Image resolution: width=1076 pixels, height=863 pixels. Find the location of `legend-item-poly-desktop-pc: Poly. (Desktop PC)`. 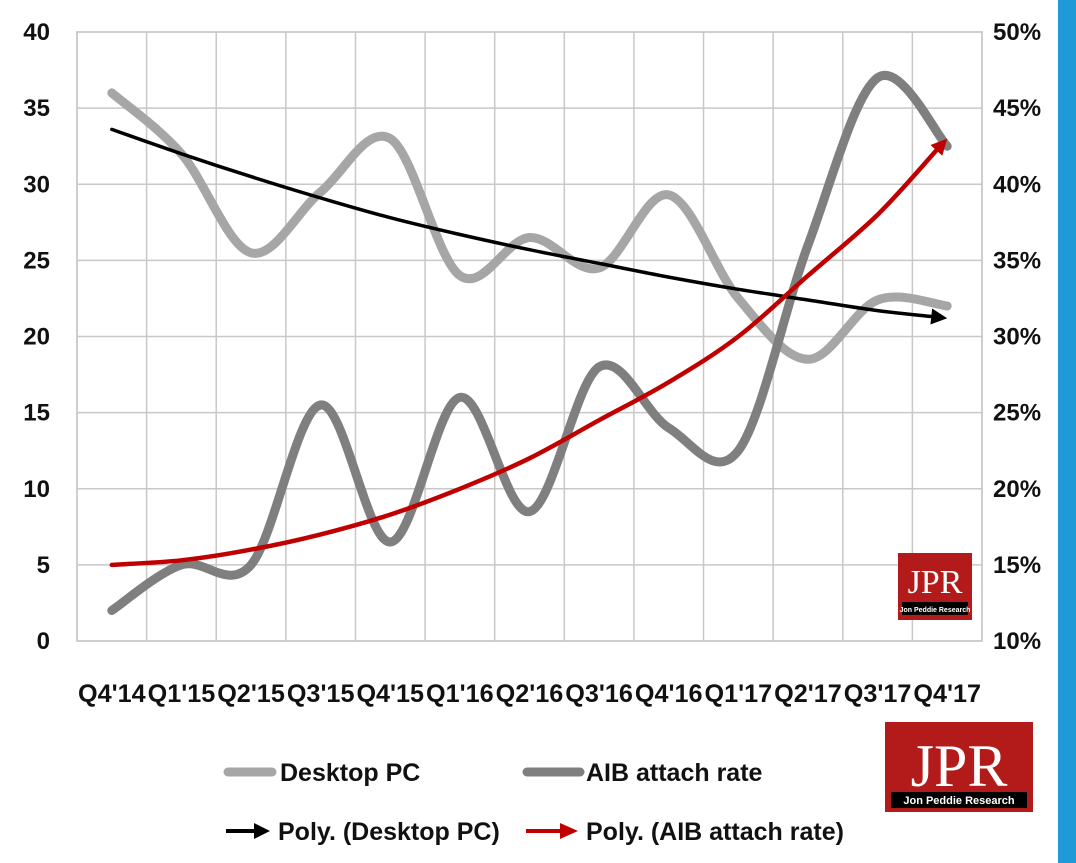

legend-item-poly-desktop-pc: Poly. (Desktop PC) is located at coordinates (363, 832).